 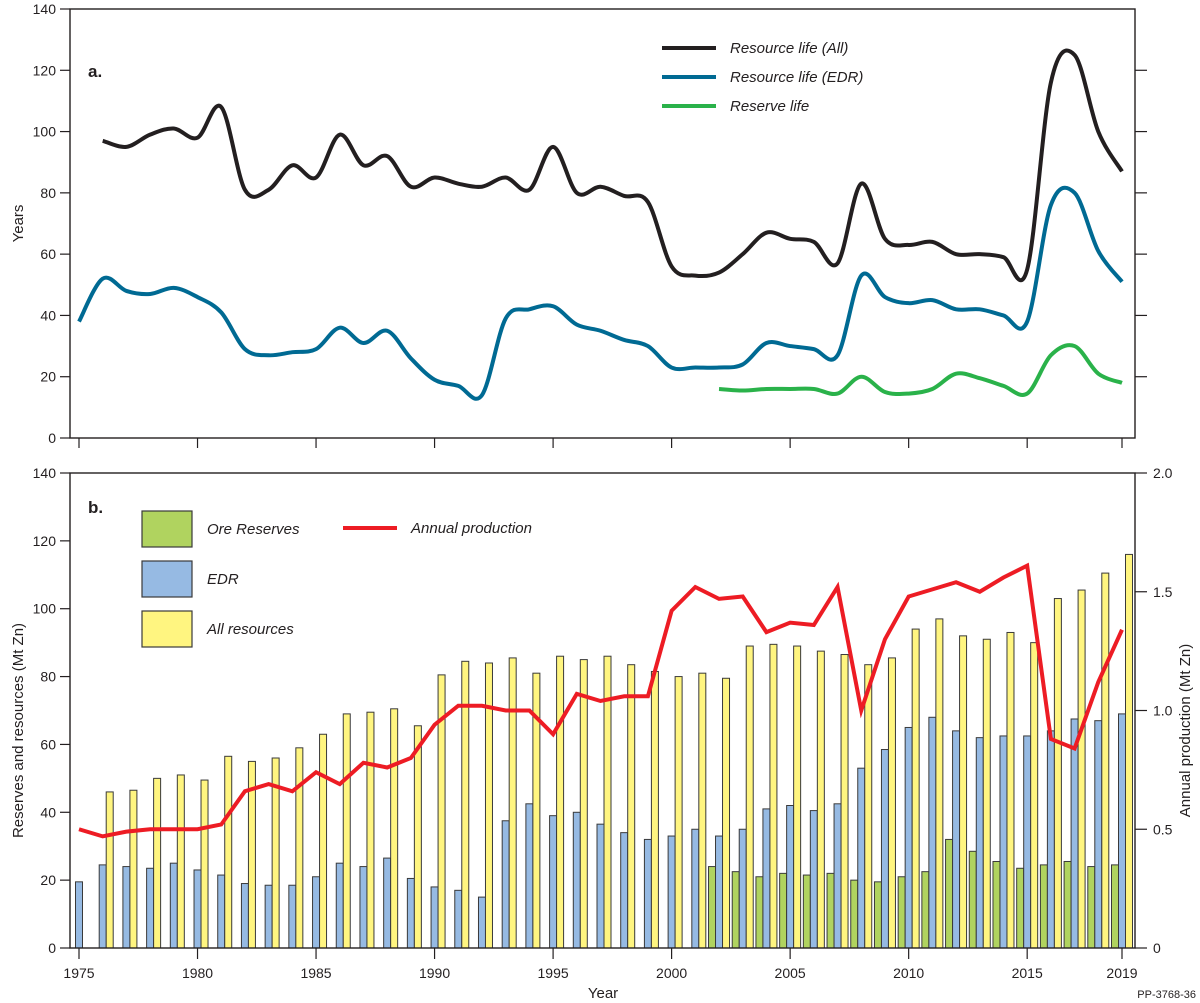 I want to click on panel-a-label: a., so click(x=95, y=71).